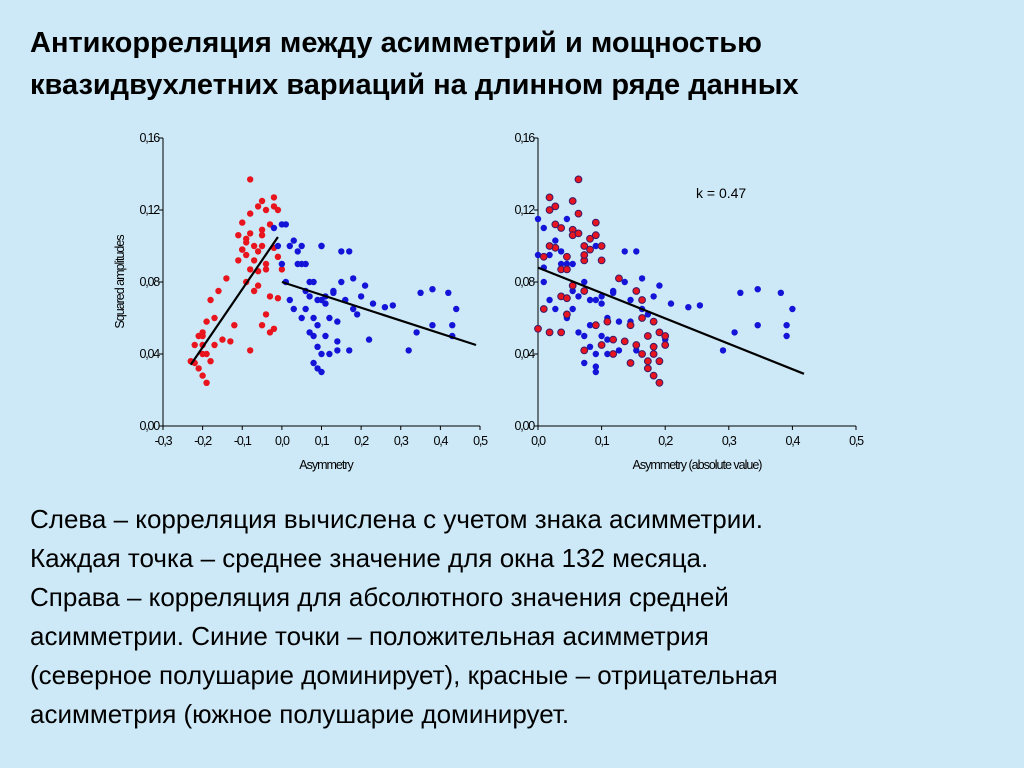 This screenshot has width=1024, height=768. What do you see at coordinates (524, 354) in the screenshot?
I see `y-tick-label: 0,04` at bounding box center [524, 354].